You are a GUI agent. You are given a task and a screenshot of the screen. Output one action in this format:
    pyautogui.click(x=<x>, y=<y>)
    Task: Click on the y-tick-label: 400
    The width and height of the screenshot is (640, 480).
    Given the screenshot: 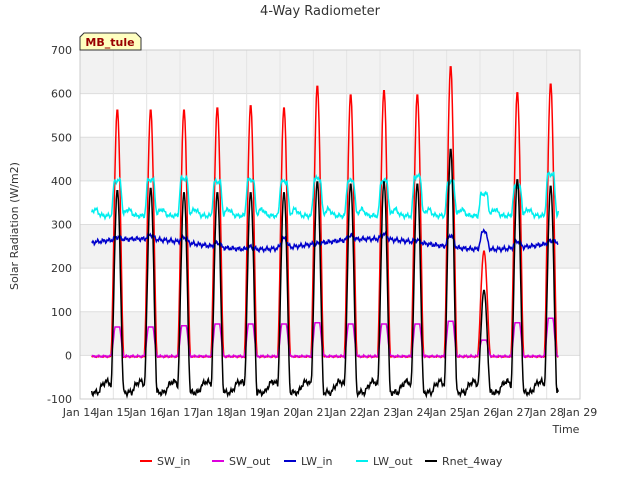 What is the action you would take?
    pyautogui.click(x=61, y=181)
    